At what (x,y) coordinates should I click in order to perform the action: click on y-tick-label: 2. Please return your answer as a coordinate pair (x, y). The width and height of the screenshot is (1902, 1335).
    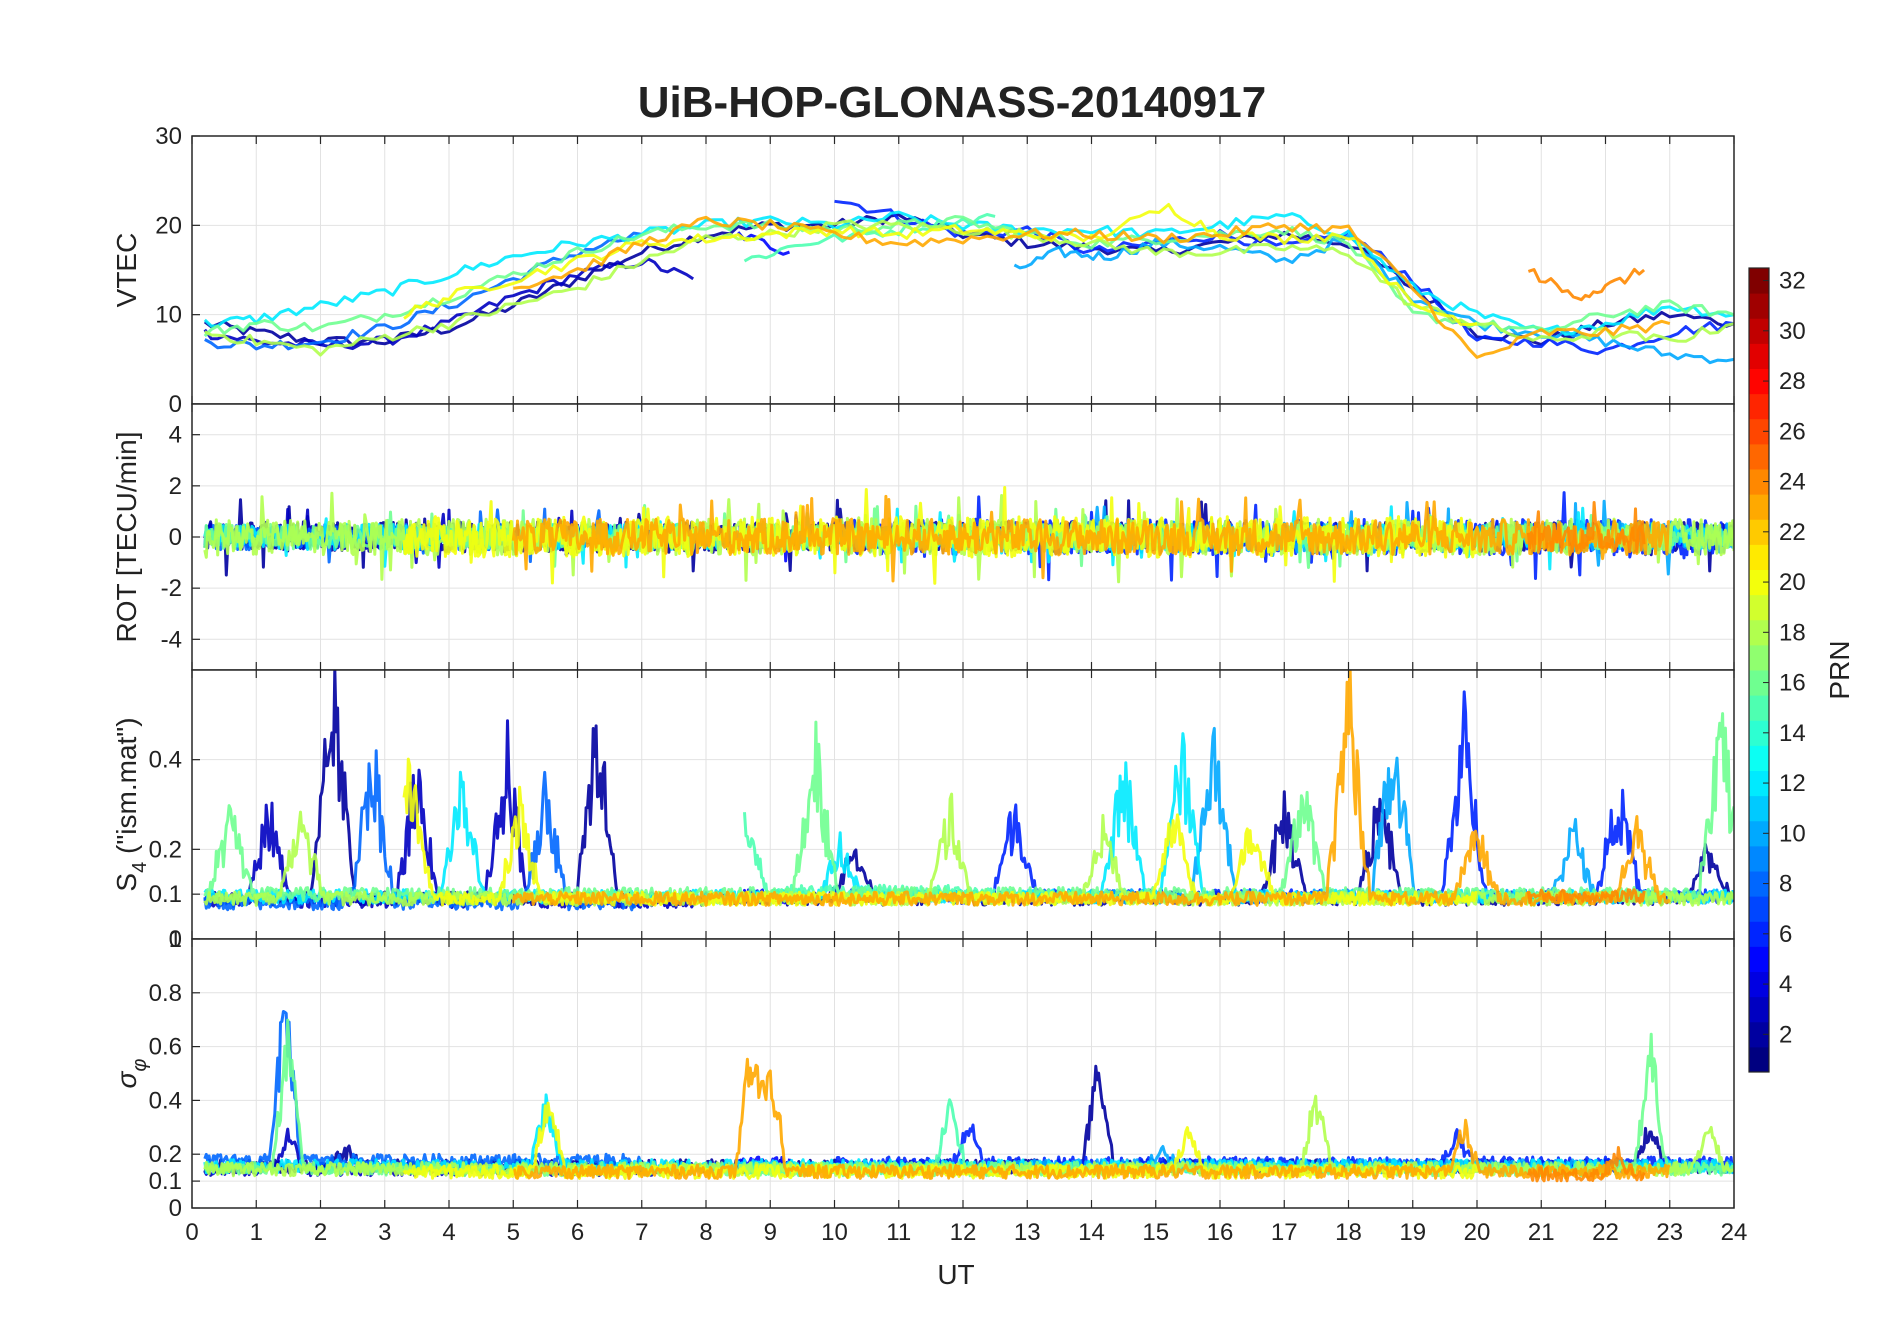
    Looking at the image, I should click on (175, 486).